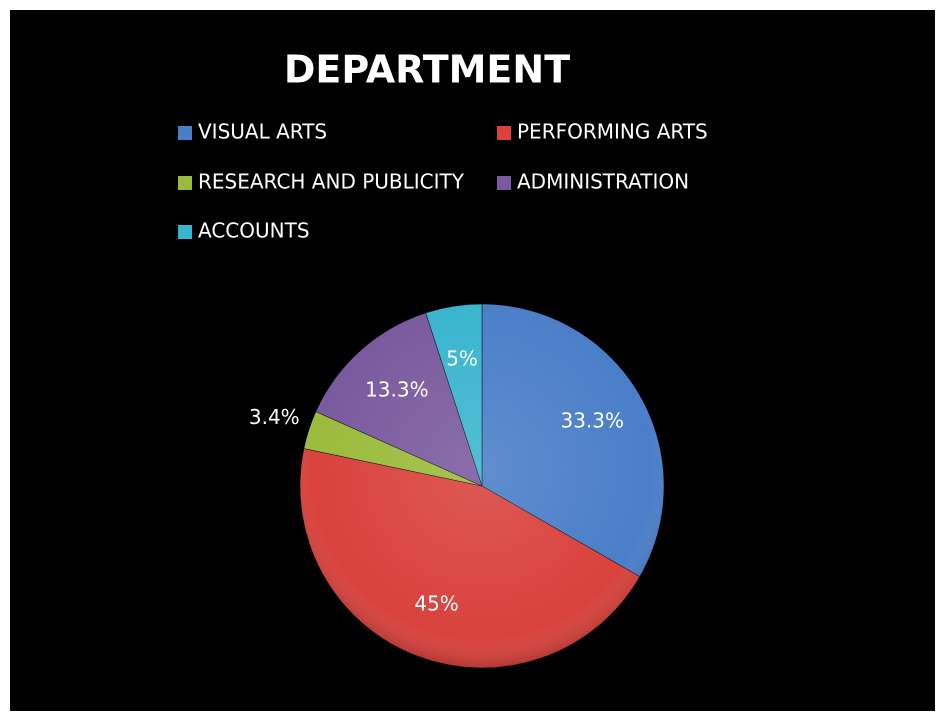 The height and width of the screenshot is (721, 945). Describe the element at coordinates (462, 359) in the screenshot. I see `data-label: 5%` at that location.